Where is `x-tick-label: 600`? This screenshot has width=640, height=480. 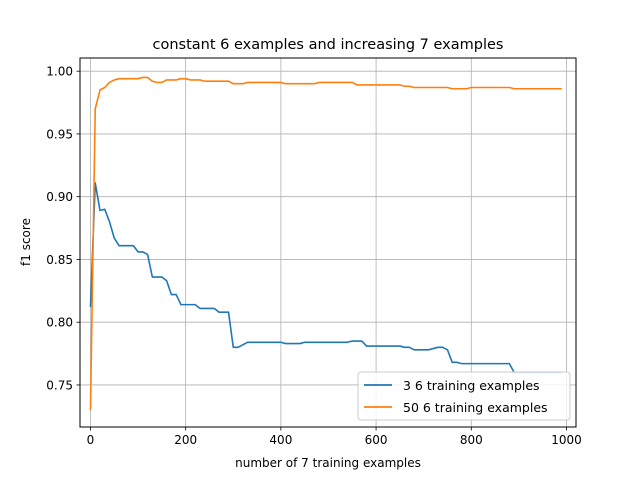 x-tick-label: 600 is located at coordinates (376, 440).